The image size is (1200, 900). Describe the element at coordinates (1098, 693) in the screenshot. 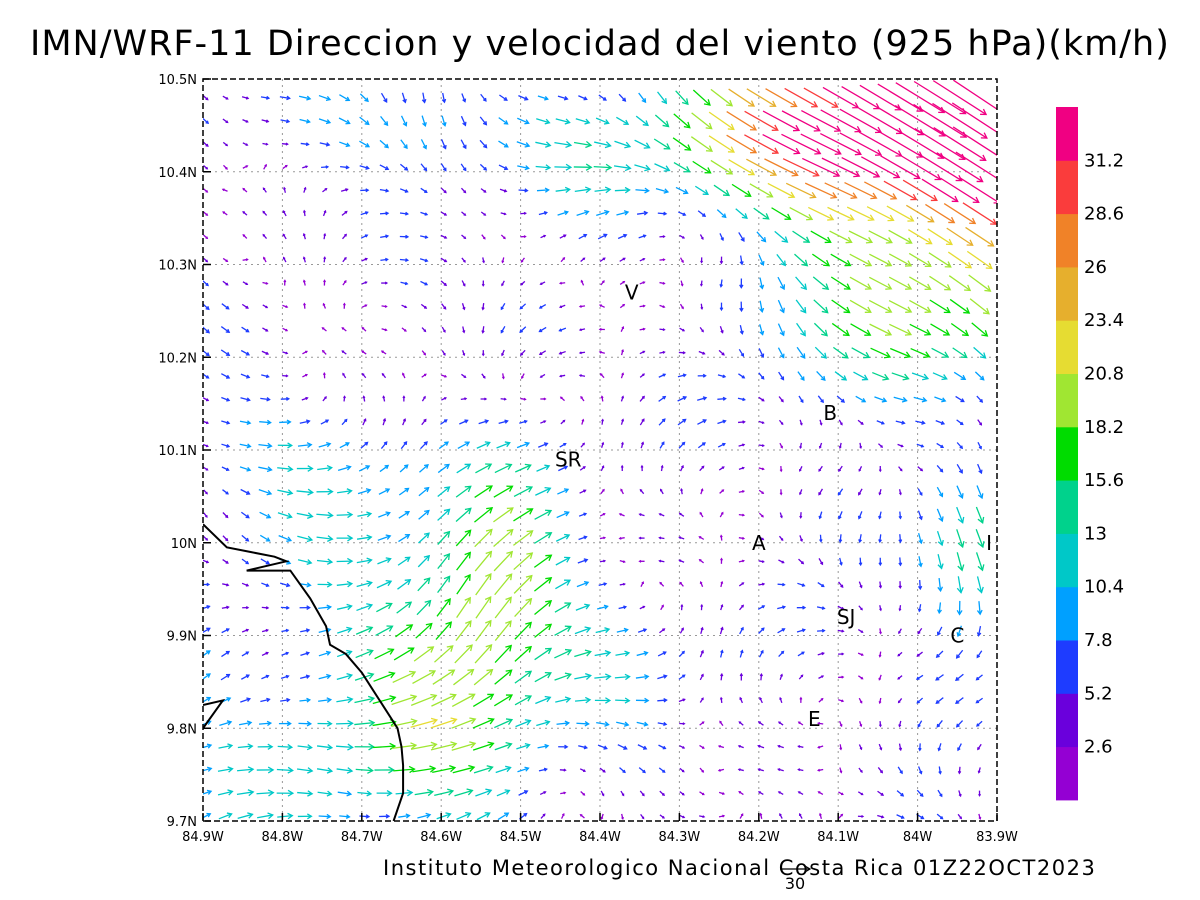

I see `colorbar-label: 5.2` at that location.